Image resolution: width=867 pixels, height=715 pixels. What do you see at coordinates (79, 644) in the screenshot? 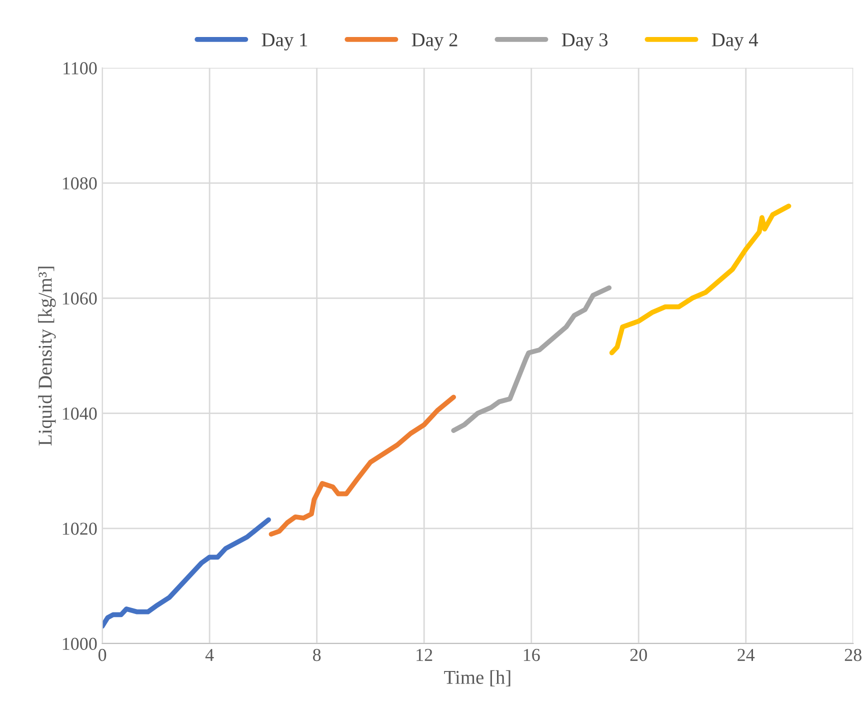
I see `y-tick-label: 1000` at bounding box center [79, 644].